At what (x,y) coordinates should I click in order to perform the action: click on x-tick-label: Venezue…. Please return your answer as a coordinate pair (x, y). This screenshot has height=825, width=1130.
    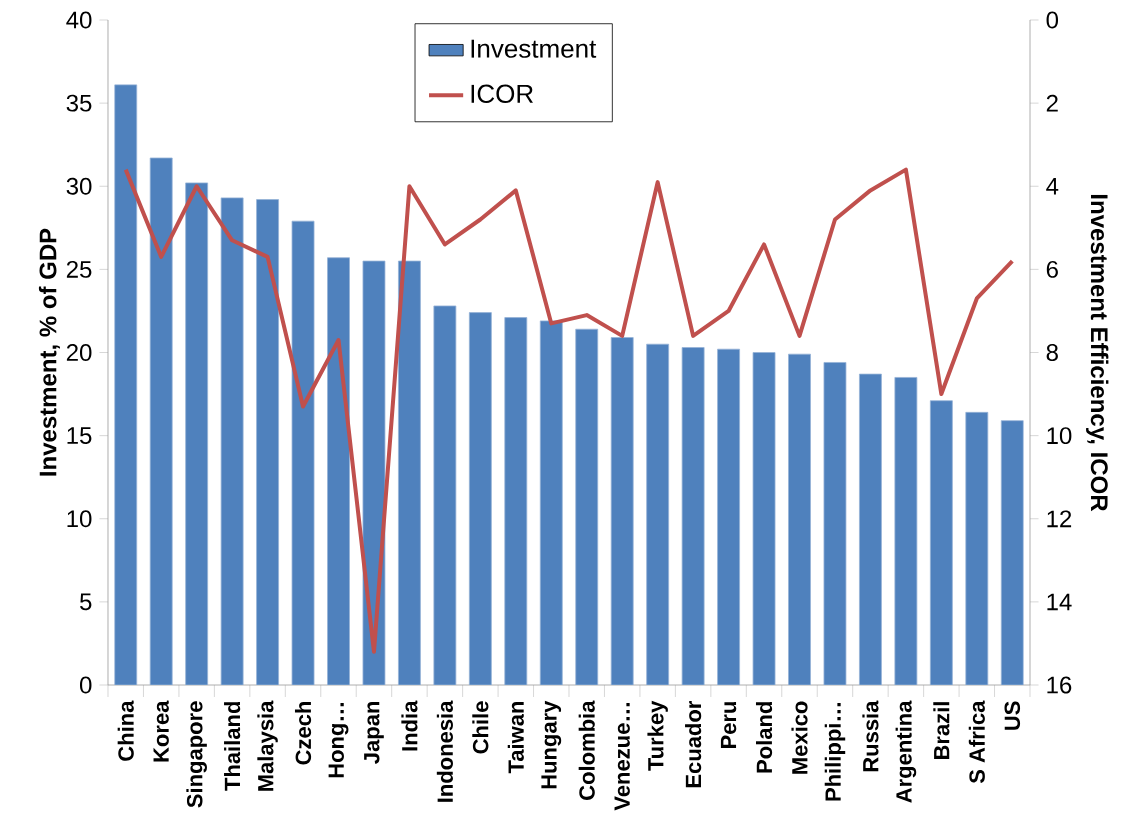
    Looking at the image, I should click on (622, 757).